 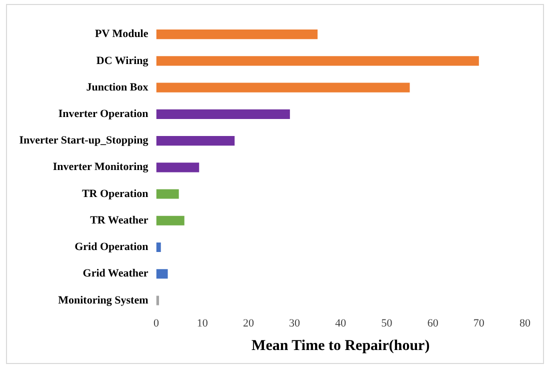 What do you see at coordinates (433, 323) in the screenshot?
I see `x-tick-label: 60` at bounding box center [433, 323].